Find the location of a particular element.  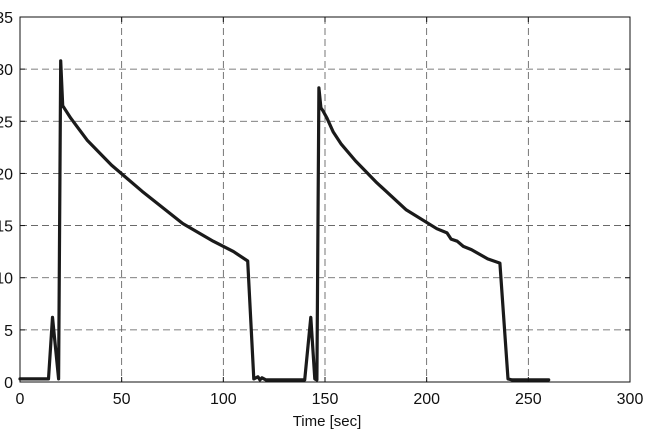

y-tick-label: 0 is located at coordinates (8, 383).